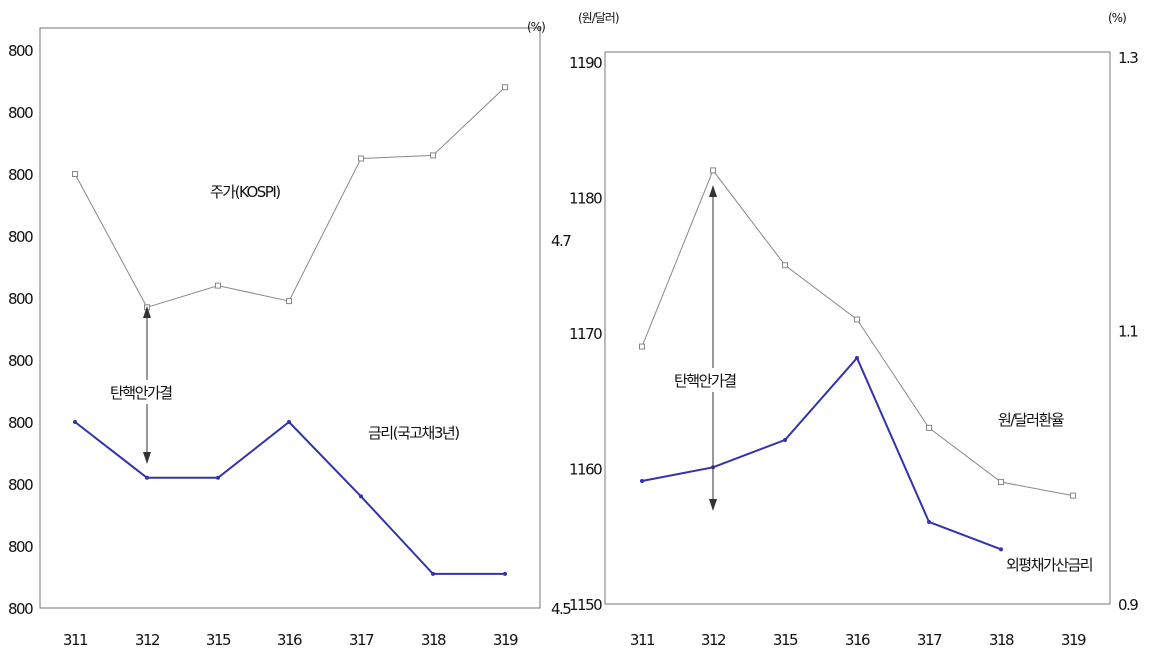 Image resolution: width=1151 pixels, height=655 pixels. Describe the element at coordinates (713, 640) in the screenshot. I see `right-x-tick-label: 312` at that location.